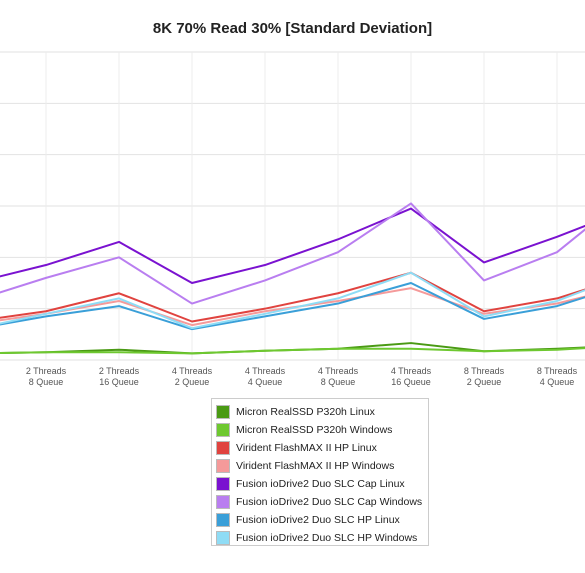  I want to click on legend-item: Fusion ioDrive2 Duo SLC Cap Windows, so click(322, 502).